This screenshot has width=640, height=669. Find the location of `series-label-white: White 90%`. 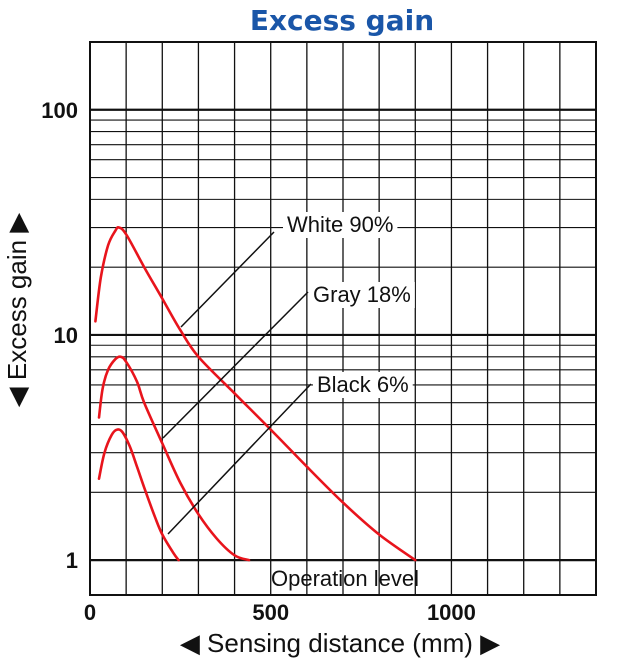

series-label-white: White 90% is located at coordinates (340, 224).